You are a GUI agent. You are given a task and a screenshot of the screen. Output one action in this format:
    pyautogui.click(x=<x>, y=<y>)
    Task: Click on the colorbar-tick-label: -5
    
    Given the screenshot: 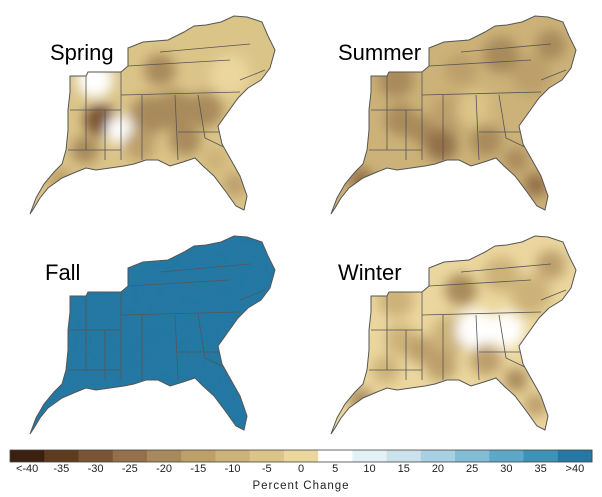 What is the action you would take?
    pyautogui.click(x=266, y=469)
    